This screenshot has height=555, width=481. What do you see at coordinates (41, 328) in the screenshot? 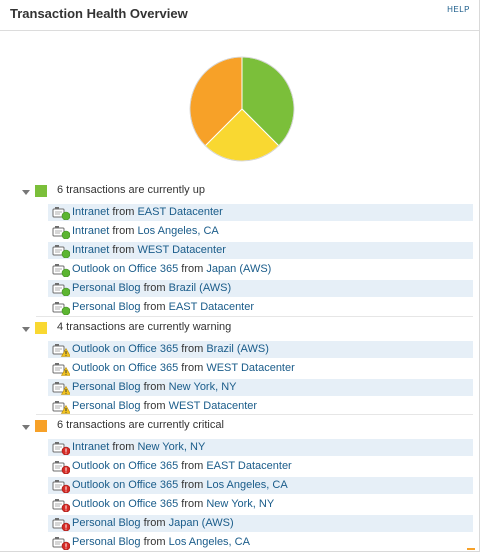
I see `status-swatch-warning` at bounding box center [41, 328].